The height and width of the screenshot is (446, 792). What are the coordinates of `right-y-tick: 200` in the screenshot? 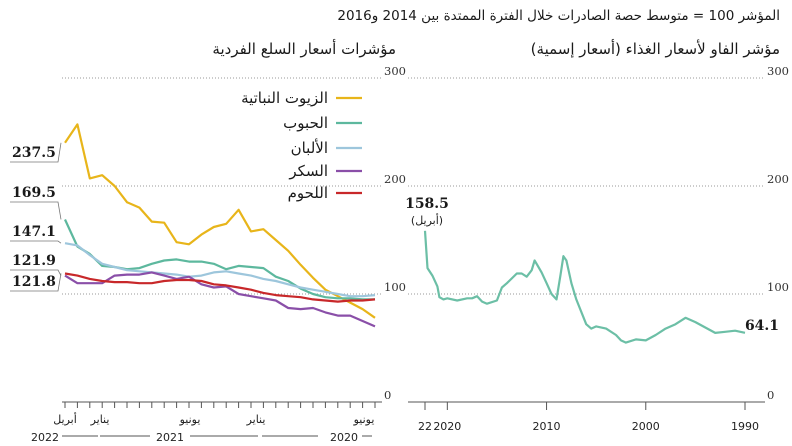 It's located at (778, 179).